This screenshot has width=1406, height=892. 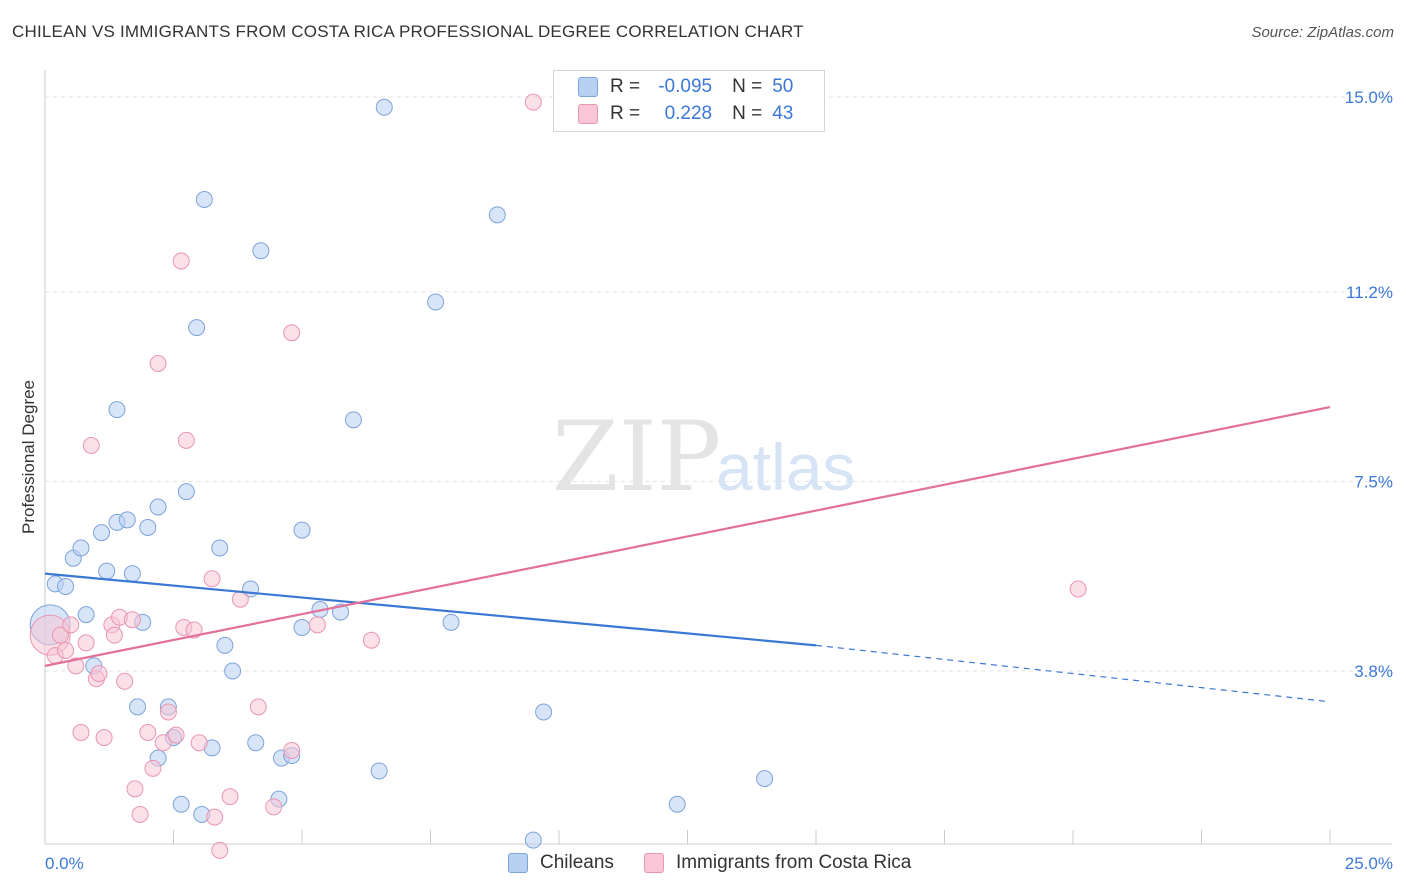 I want to click on stats-legend: R = -0.095 N = 50 R = 0.228 N = 43, so click(x=689, y=101).